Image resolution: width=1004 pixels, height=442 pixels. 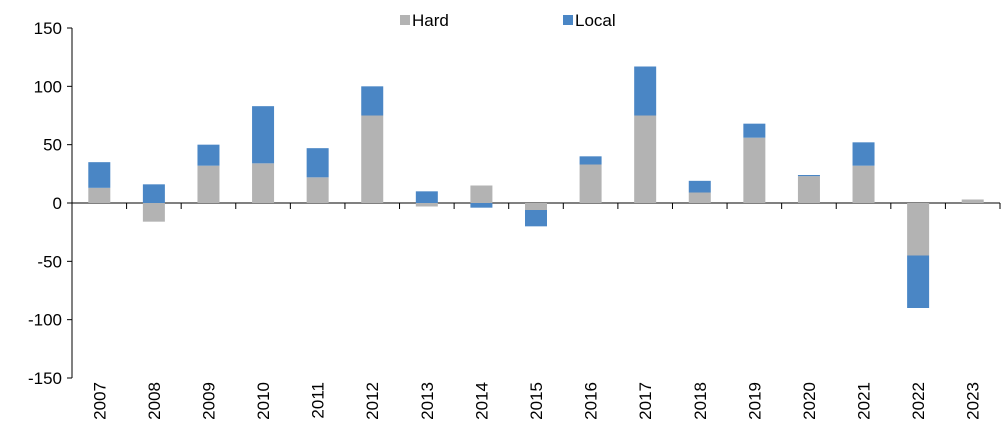 What do you see at coordinates (430, 20) in the screenshot?
I see `legend-label: Hard` at bounding box center [430, 20].